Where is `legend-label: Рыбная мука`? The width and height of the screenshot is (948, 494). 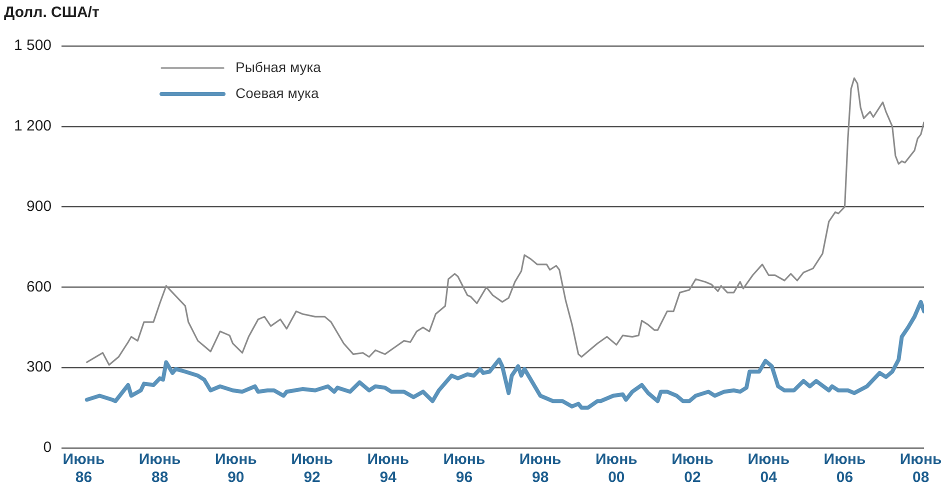 legend-label: Рыбная мука is located at coordinates (279, 66).